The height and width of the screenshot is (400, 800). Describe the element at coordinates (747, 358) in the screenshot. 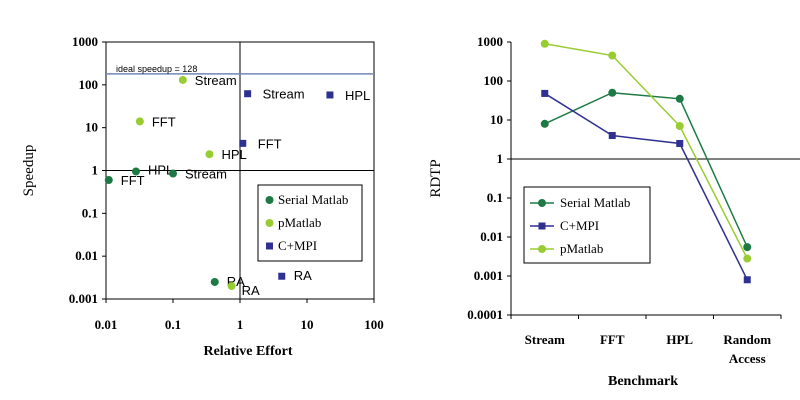

I see `x-tick-label: Access` at that location.